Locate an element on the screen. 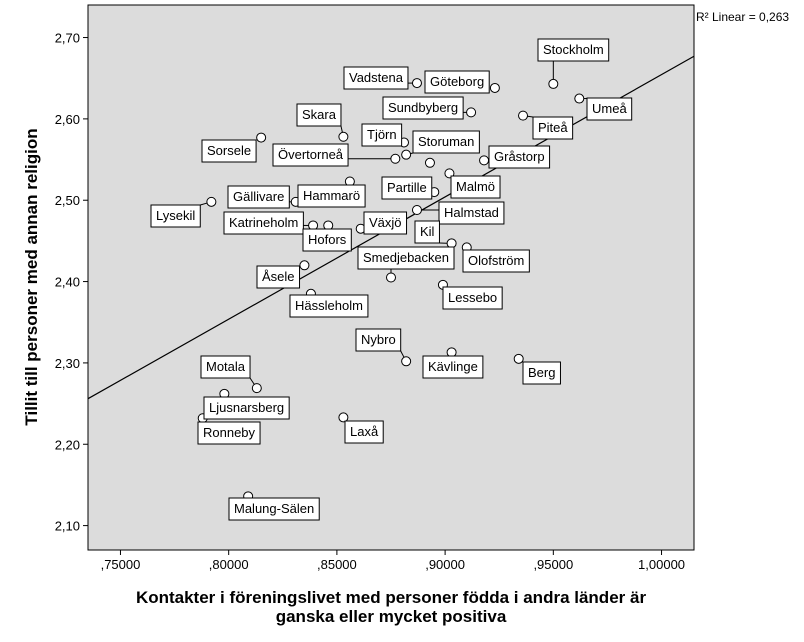 This screenshot has height=642, width=804. point-label-text: Övertorneå is located at coordinates (311, 154).